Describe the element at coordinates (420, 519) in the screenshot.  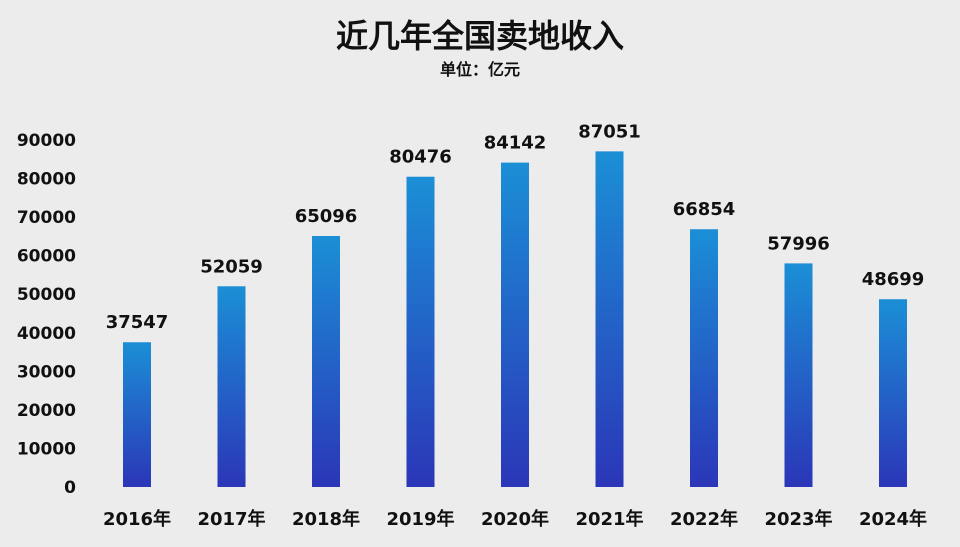
I see `x-tick-label: 2019年` at that location.